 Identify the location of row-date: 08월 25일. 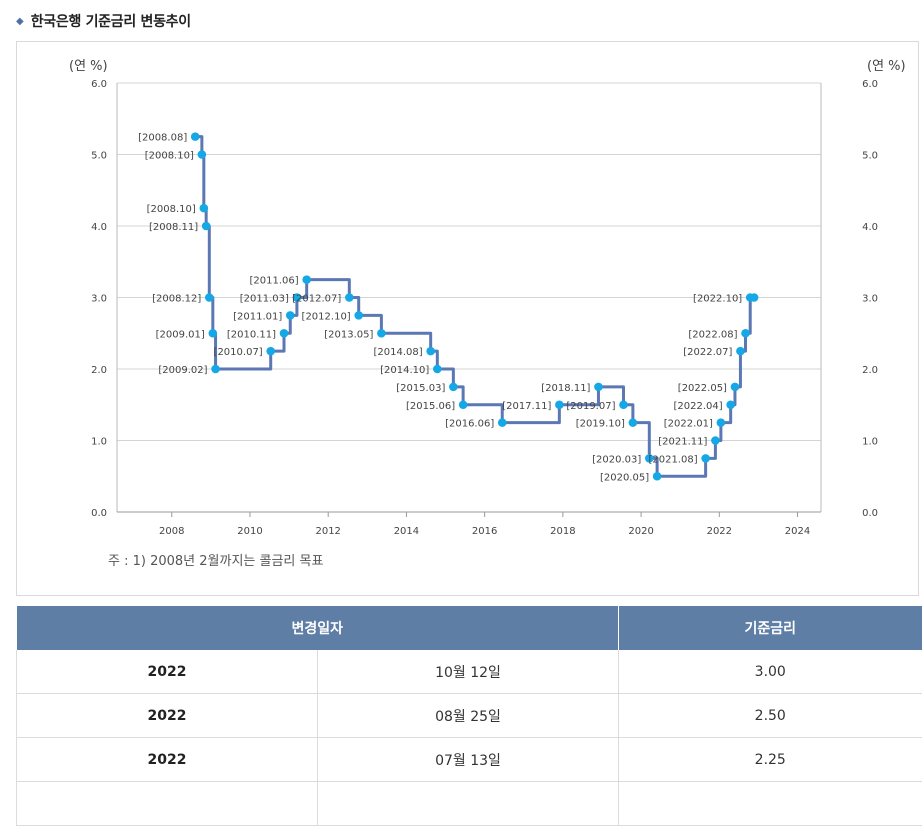
(468, 715).